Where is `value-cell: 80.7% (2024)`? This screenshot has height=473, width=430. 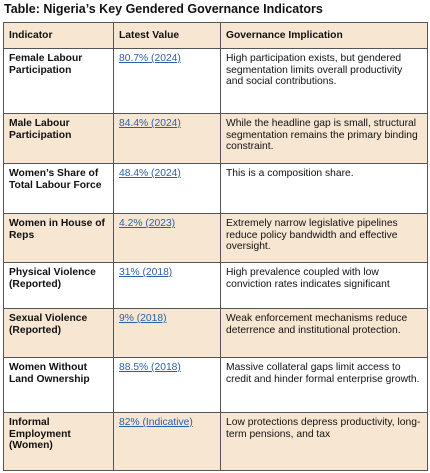 value-cell: 80.7% (2024) is located at coordinates (167, 81).